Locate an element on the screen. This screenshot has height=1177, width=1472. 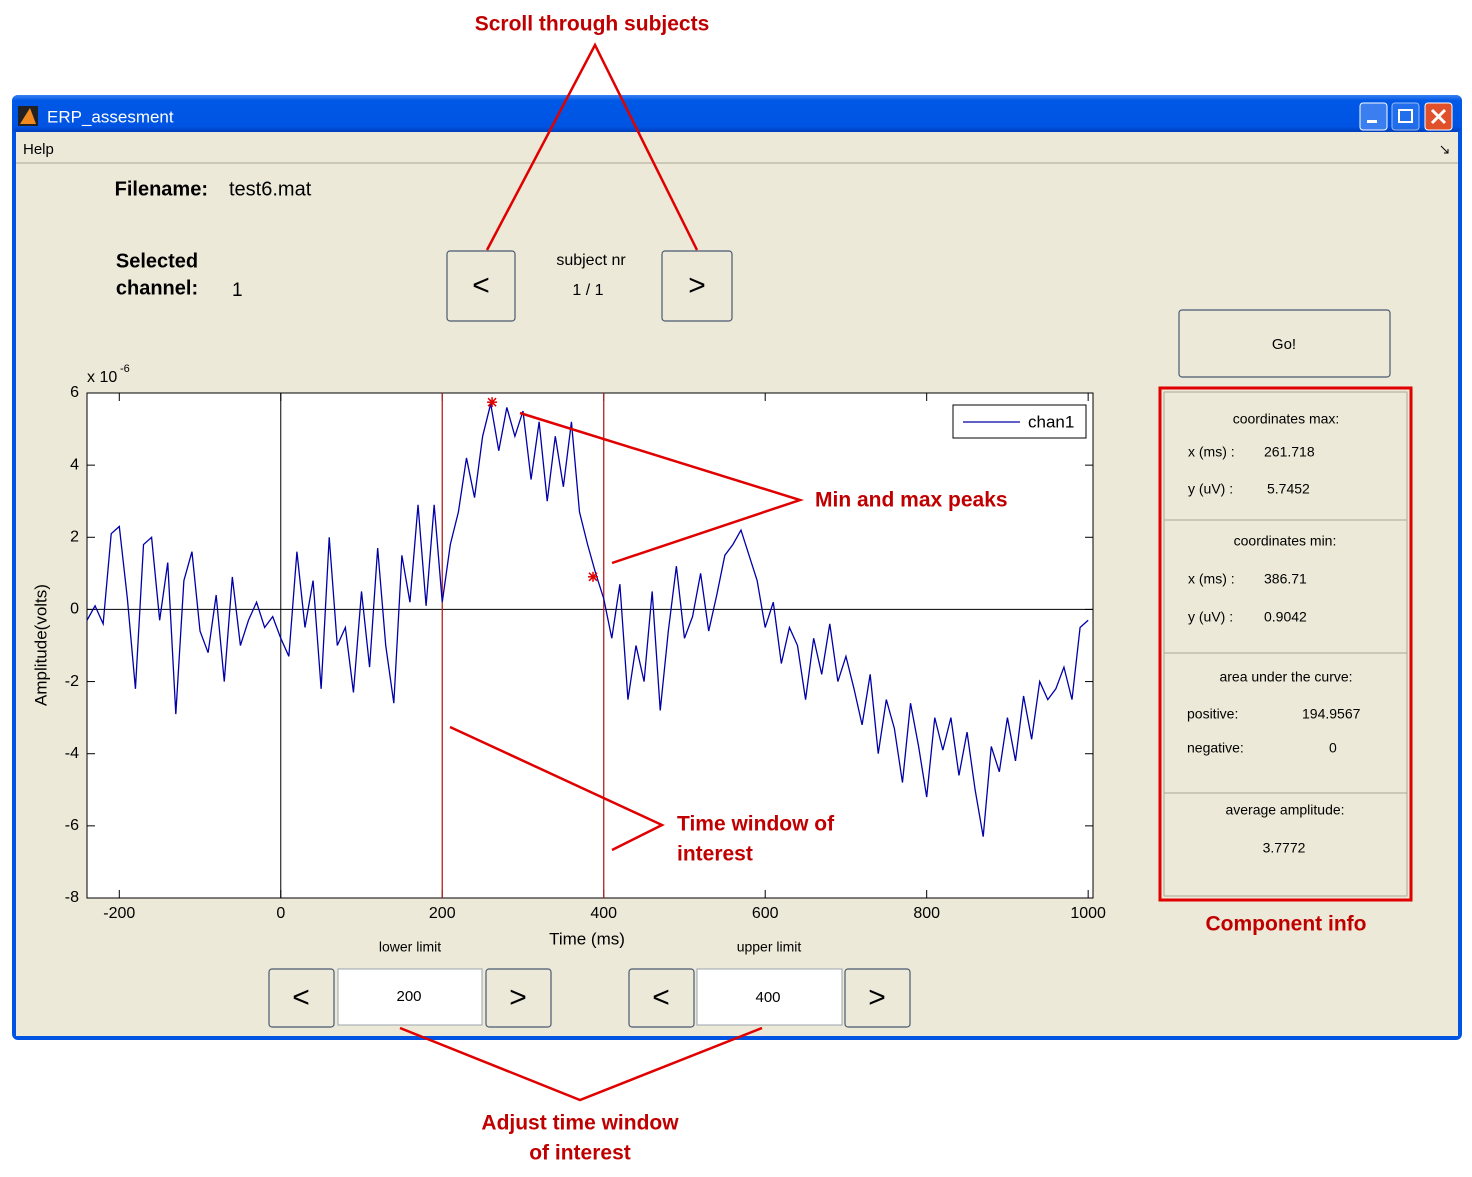
annotation: Scroll through subjects is located at coordinates (592, 24).